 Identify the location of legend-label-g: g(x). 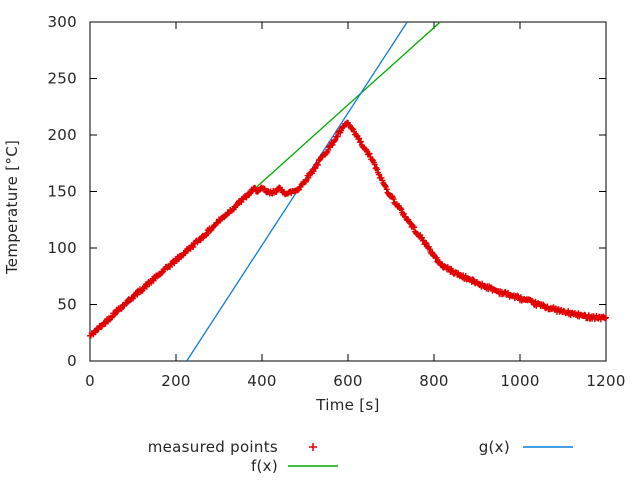
(494, 447).